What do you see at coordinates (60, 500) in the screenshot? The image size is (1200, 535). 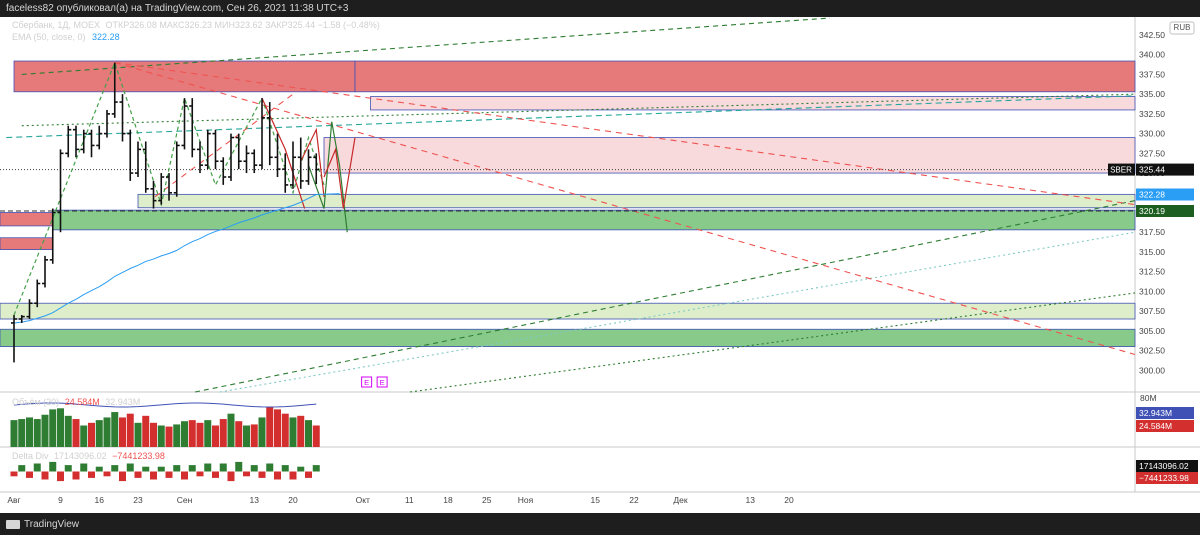 I see `time-tick-label: 9` at bounding box center [60, 500].